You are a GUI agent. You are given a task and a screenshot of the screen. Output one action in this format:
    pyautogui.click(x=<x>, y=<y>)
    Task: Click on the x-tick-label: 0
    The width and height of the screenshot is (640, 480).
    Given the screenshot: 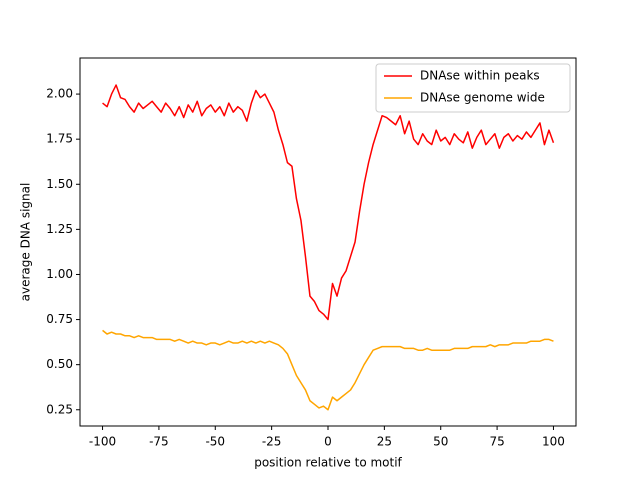 What is the action you would take?
    pyautogui.click(x=328, y=442)
    